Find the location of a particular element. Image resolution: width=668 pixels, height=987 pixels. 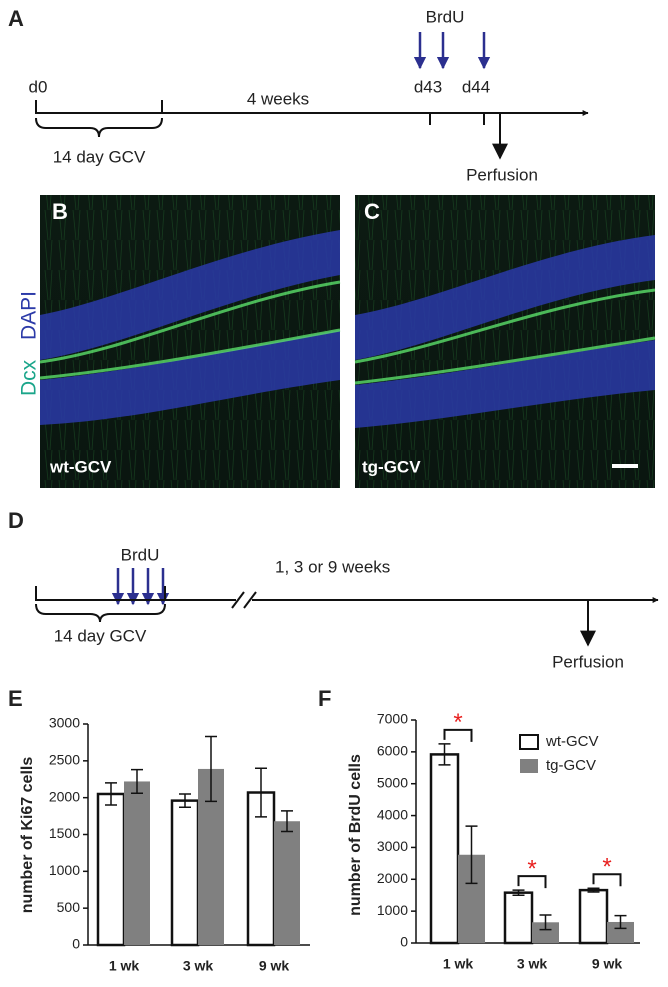

micrograph-b: B wt-GCV is located at coordinates (190, 341).